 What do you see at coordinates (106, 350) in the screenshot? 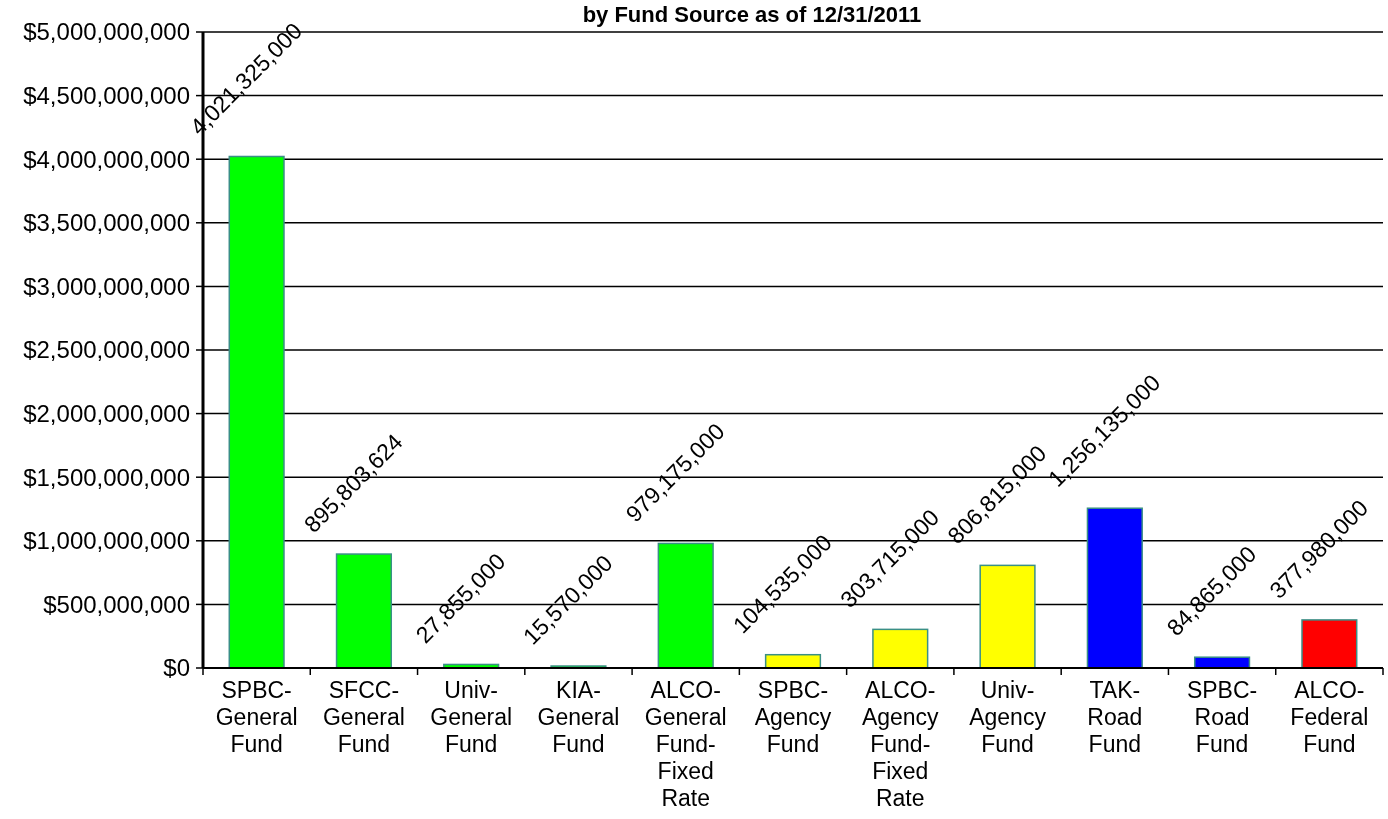
I see `y-tick-label: $2,500,000,000` at bounding box center [106, 350].